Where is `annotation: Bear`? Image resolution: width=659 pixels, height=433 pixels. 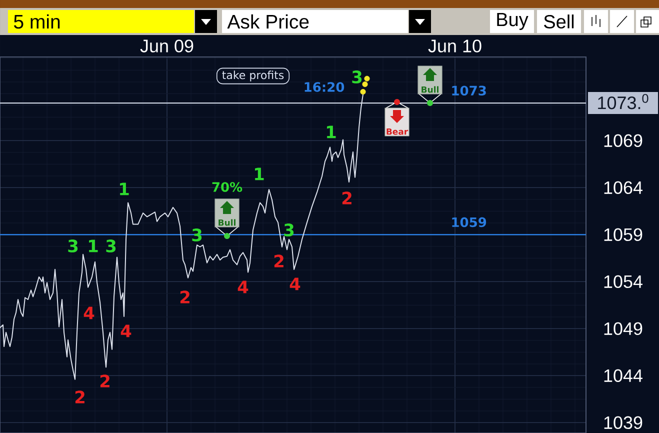 annotation: Bear is located at coordinates (397, 131).